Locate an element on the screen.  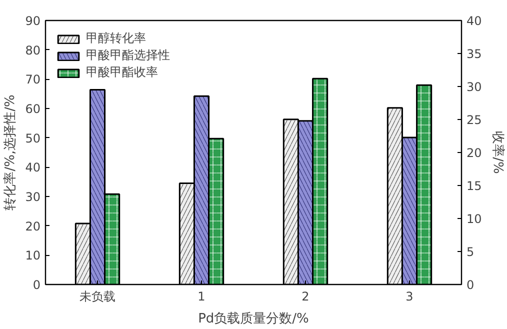
x-tick-label: 2 is located at coordinates (306, 297).